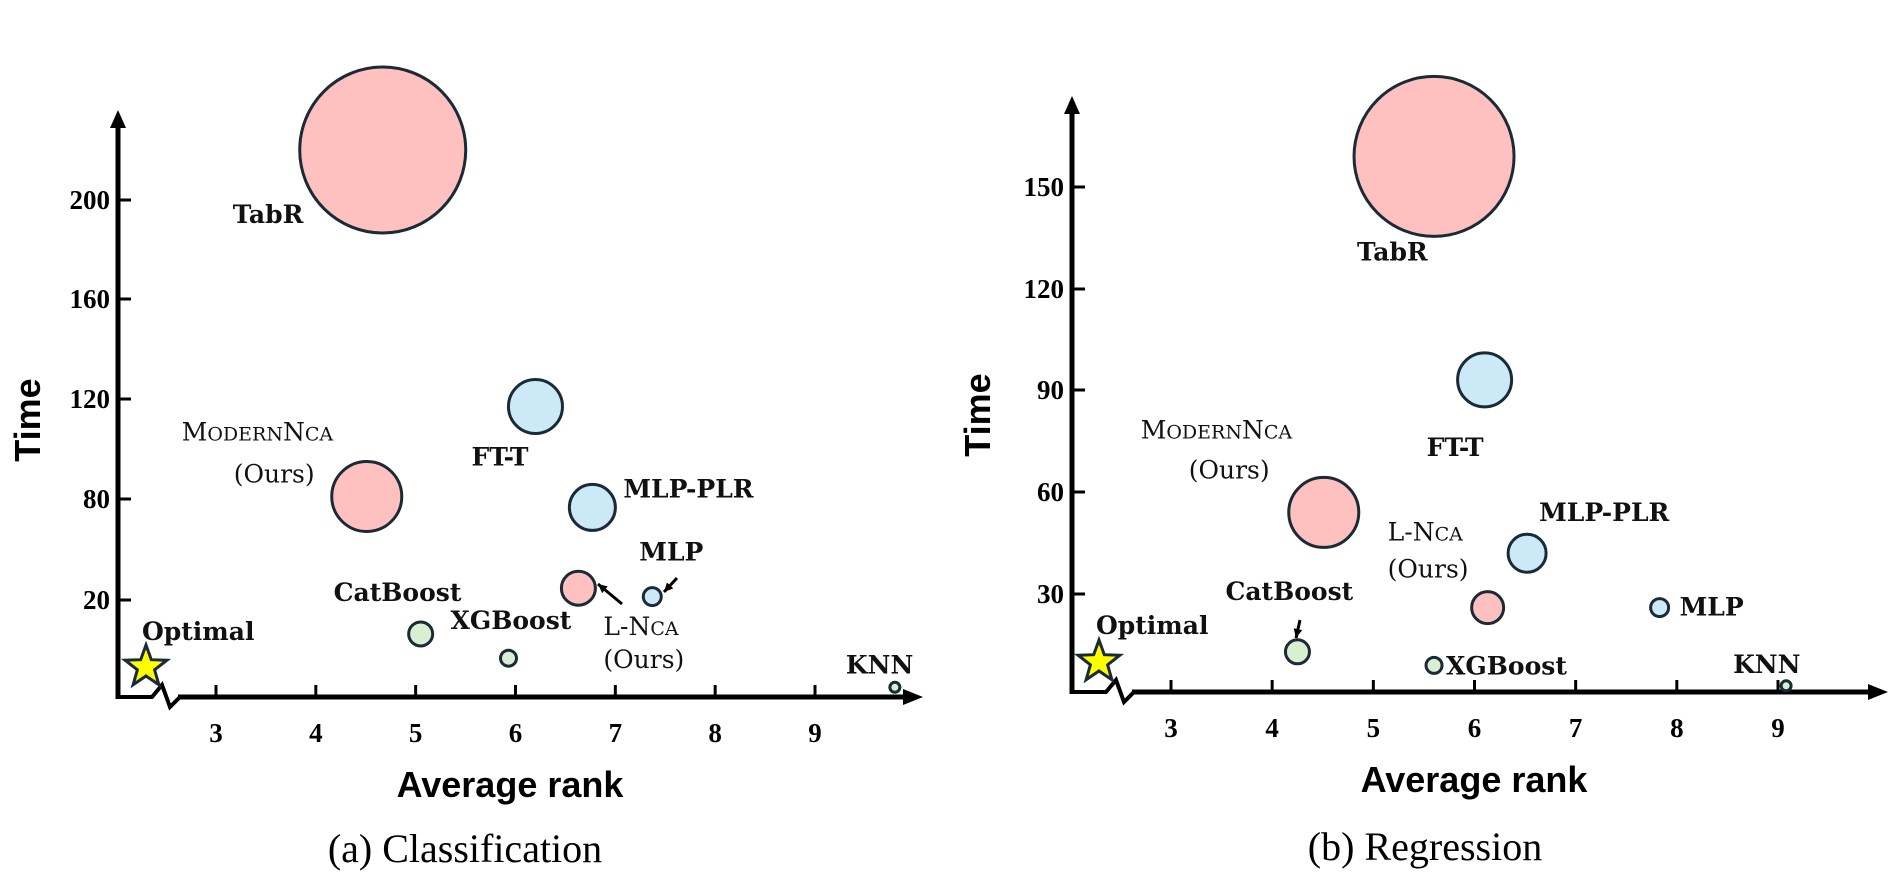 This screenshot has width=1897, height=889. Describe the element at coordinates (1044, 187) in the screenshot. I see `y-tick-label: 150` at that location.